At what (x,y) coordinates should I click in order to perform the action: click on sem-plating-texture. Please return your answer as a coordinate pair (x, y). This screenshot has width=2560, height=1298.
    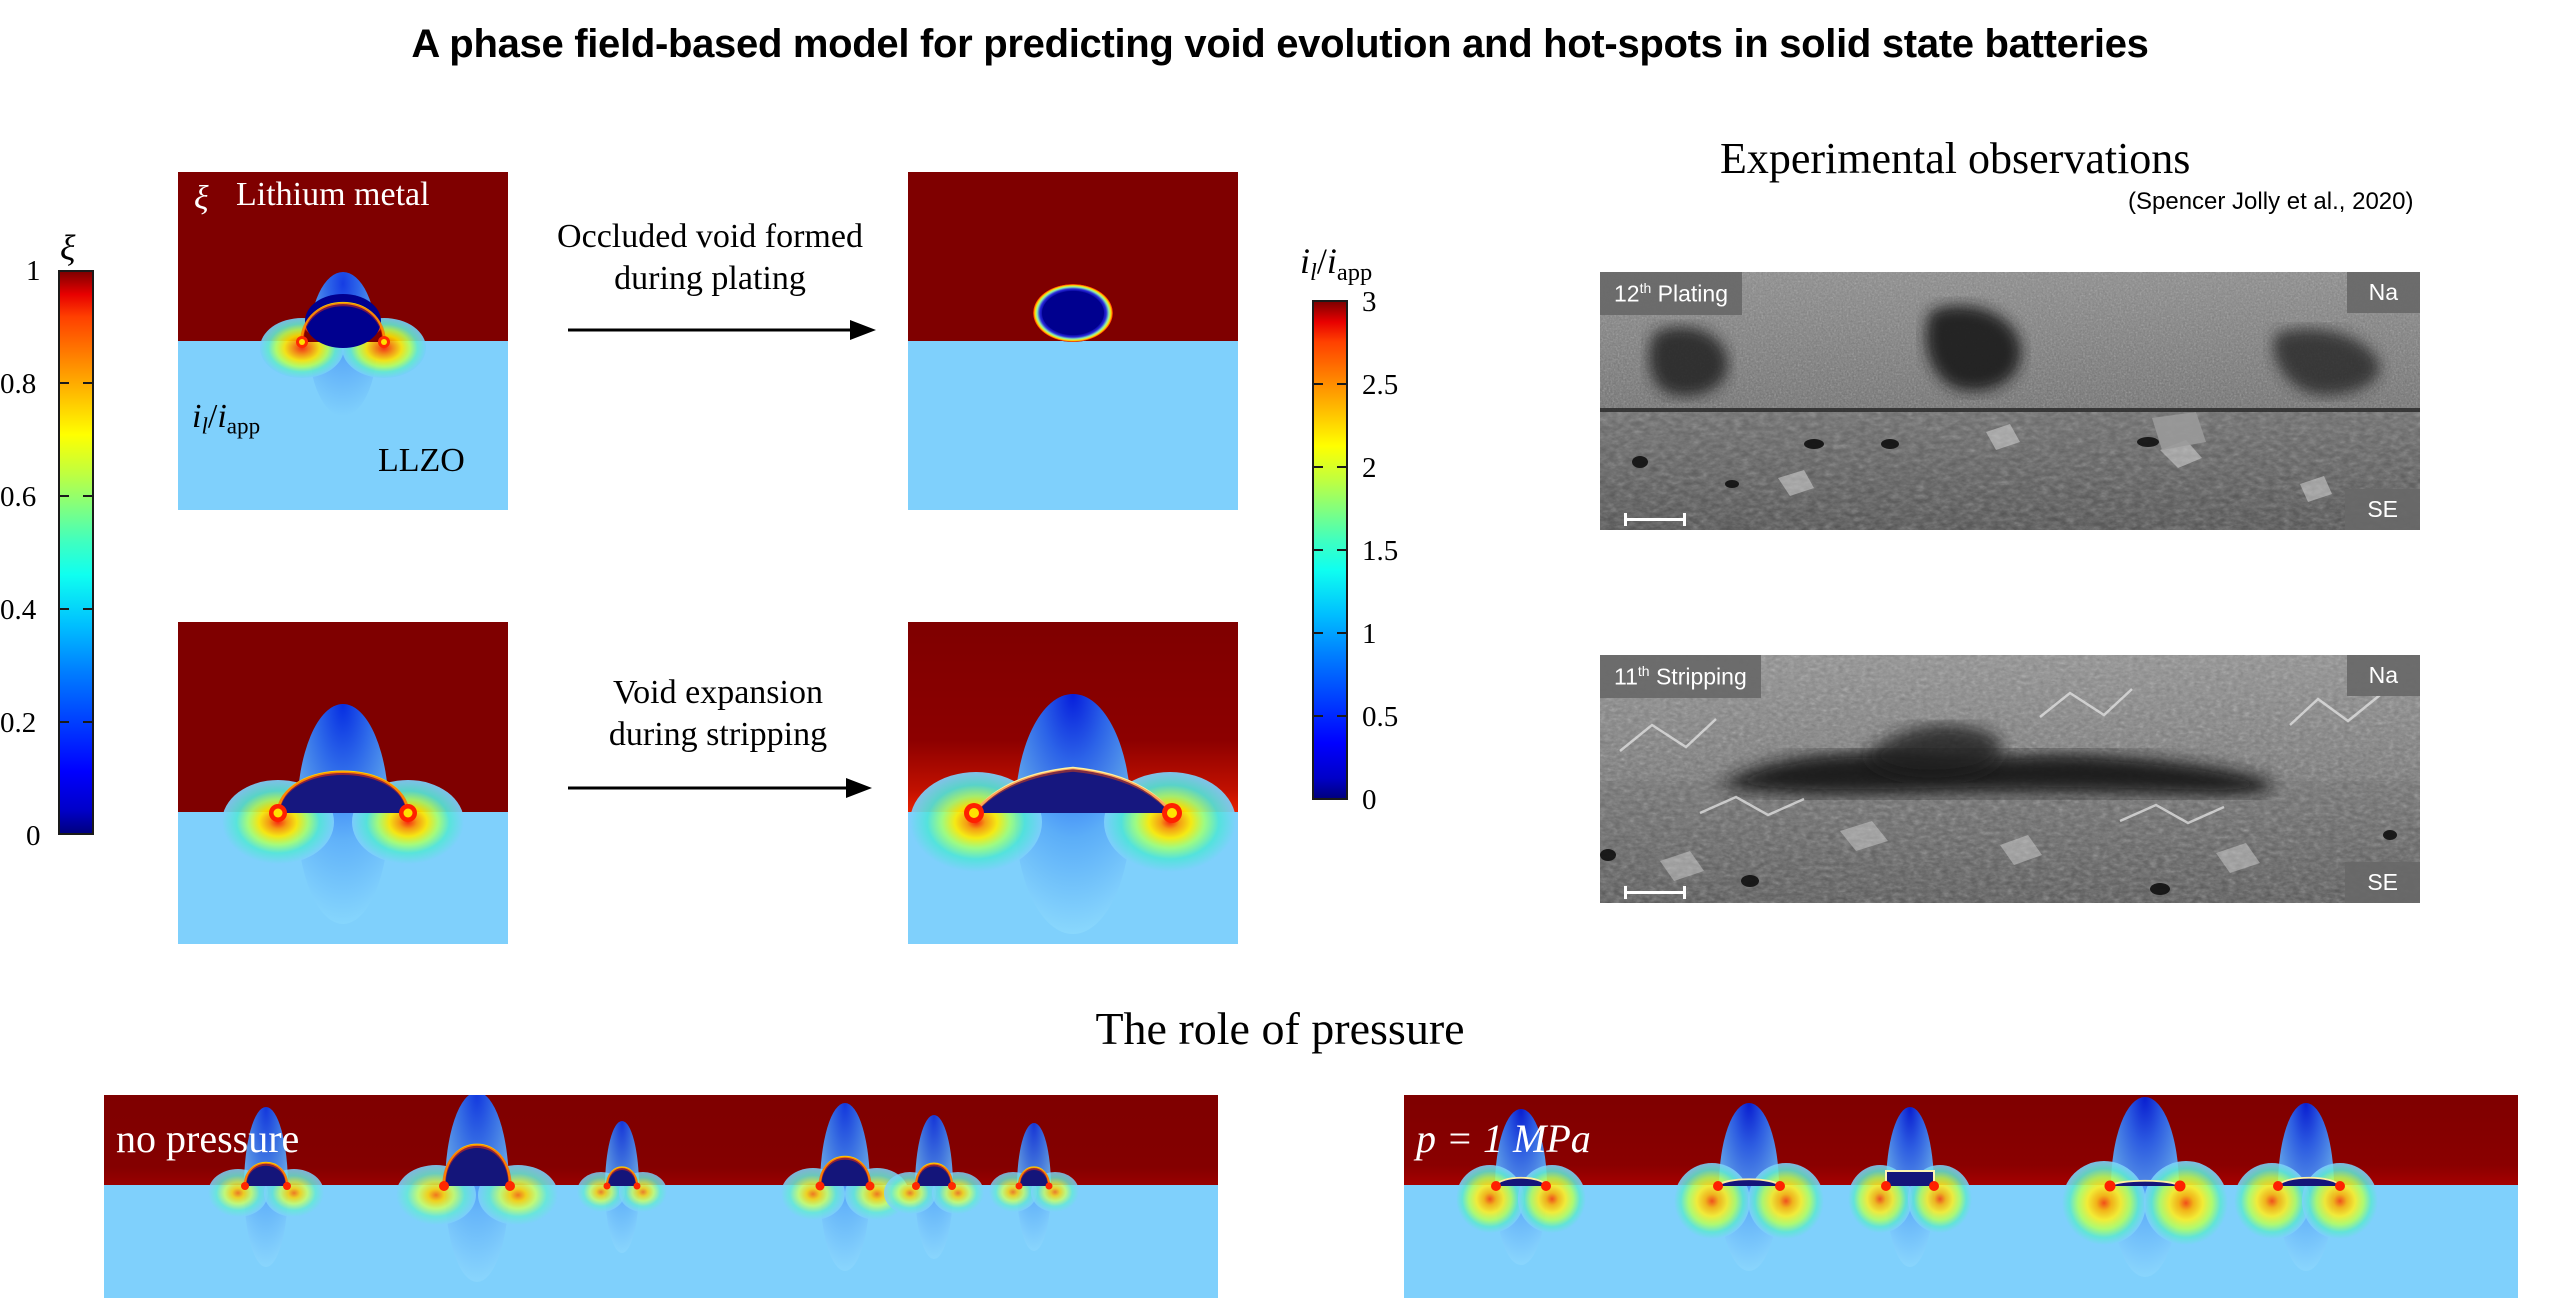
    Looking at the image, I should click on (2010, 401).